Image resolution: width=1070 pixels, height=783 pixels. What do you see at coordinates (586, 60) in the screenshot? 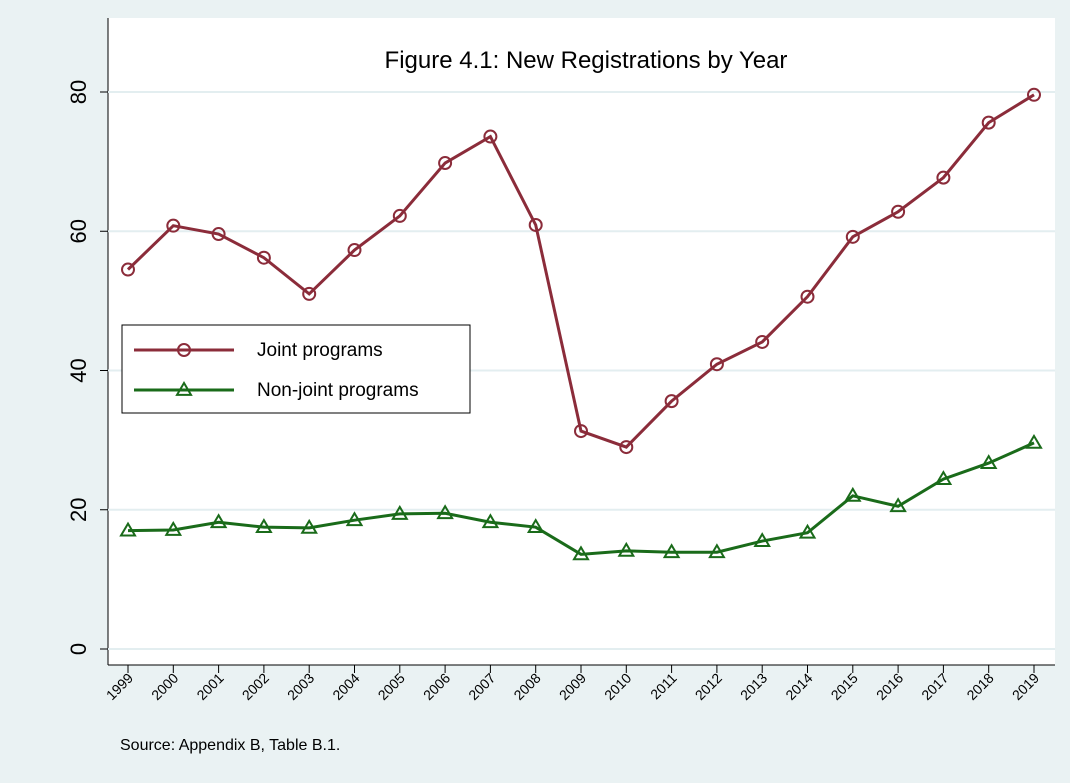
I see `chart-title: Figure 4.1: New Registrations by Year` at bounding box center [586, 60].